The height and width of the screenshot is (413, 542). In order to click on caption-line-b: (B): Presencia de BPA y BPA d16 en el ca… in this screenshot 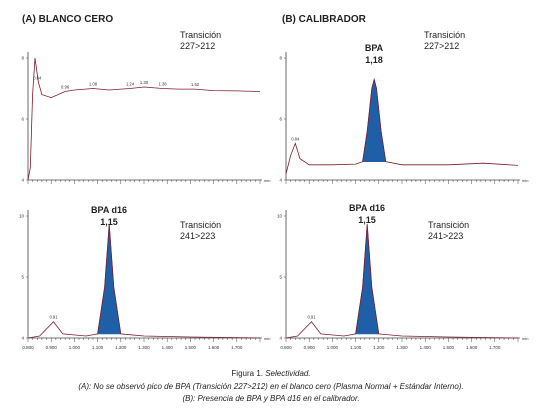, I will do `click(271, 398)`.